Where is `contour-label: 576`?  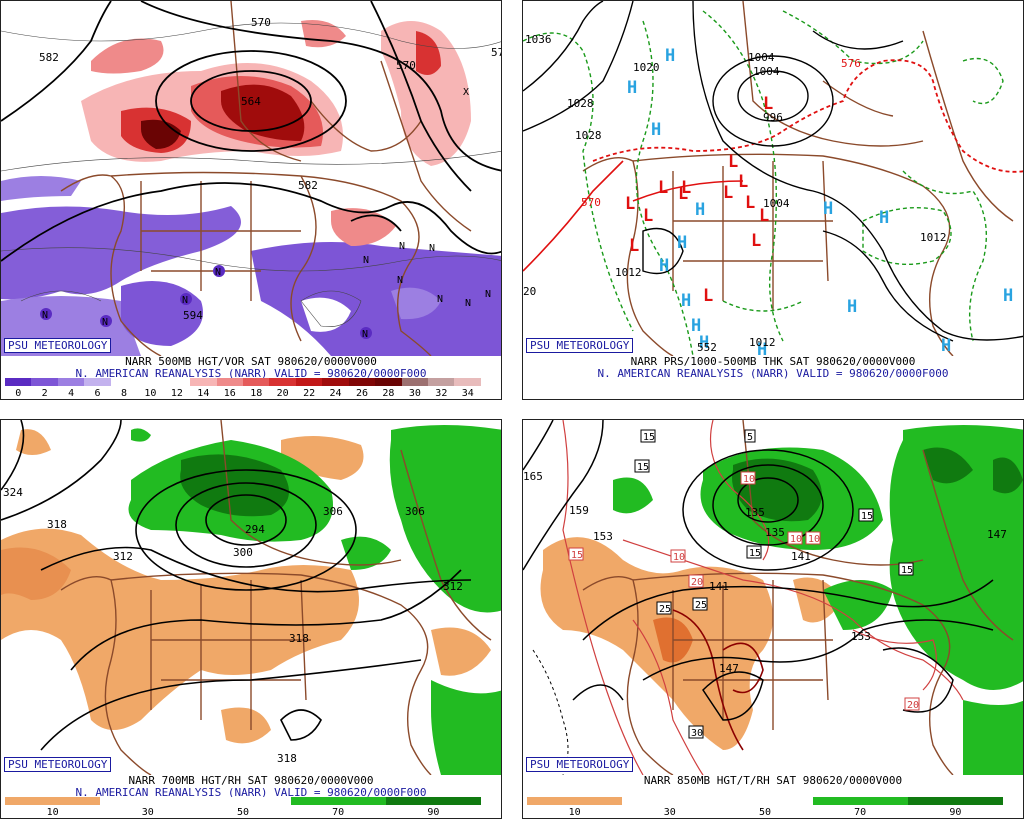
contour-label: 576 is located at coordinates (496, 52).